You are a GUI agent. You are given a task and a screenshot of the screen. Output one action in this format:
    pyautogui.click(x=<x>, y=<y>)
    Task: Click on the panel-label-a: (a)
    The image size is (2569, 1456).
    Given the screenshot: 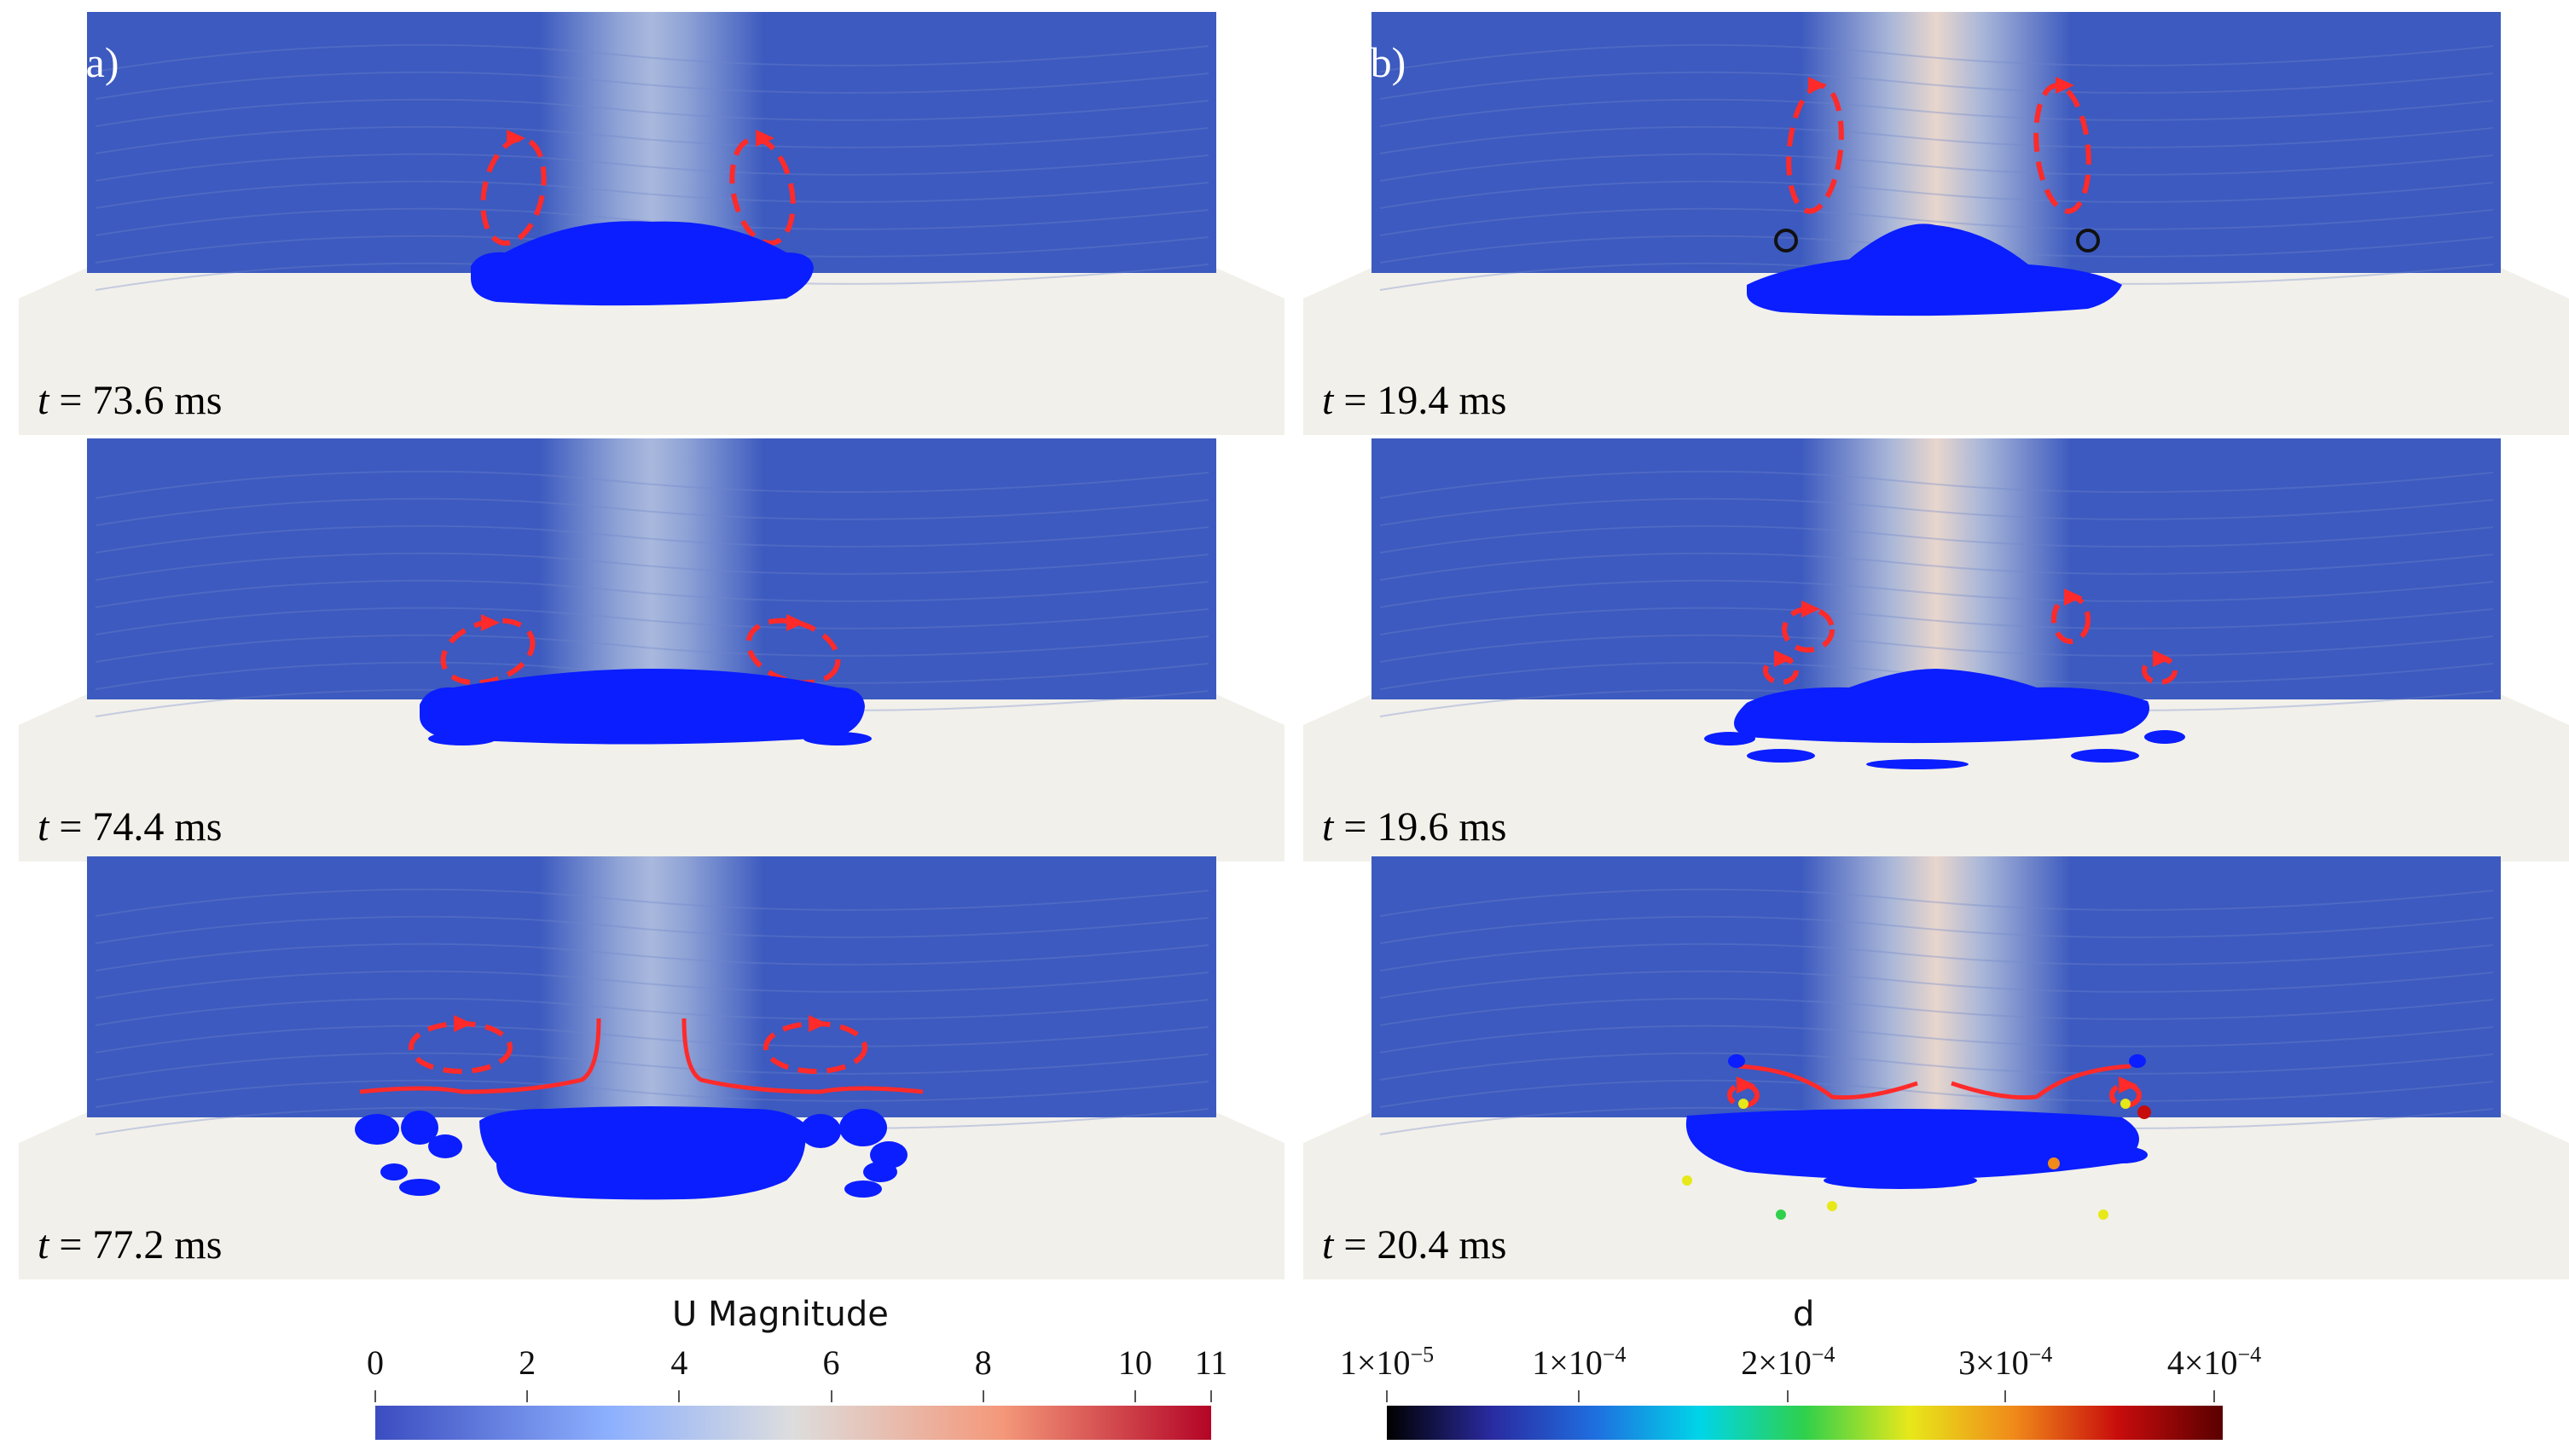 What is the action you would take?
    pyautogui.click(x=95, y=62)
    